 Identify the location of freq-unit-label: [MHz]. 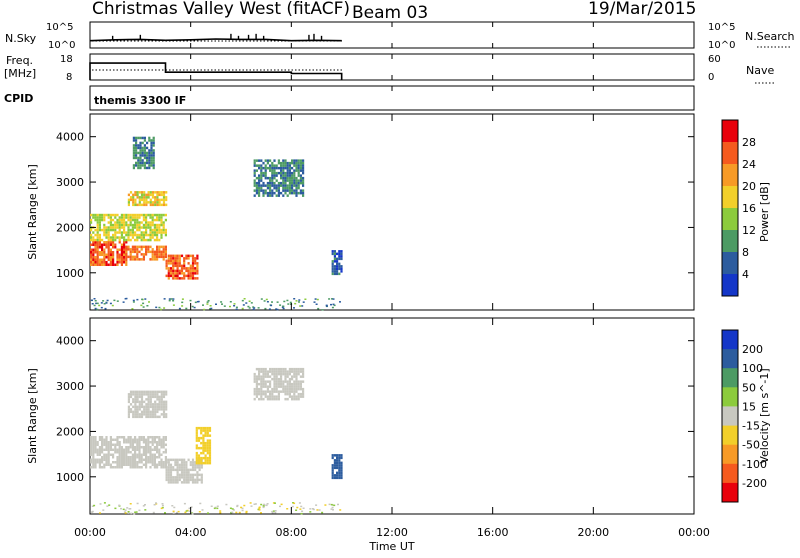
(20, 73).